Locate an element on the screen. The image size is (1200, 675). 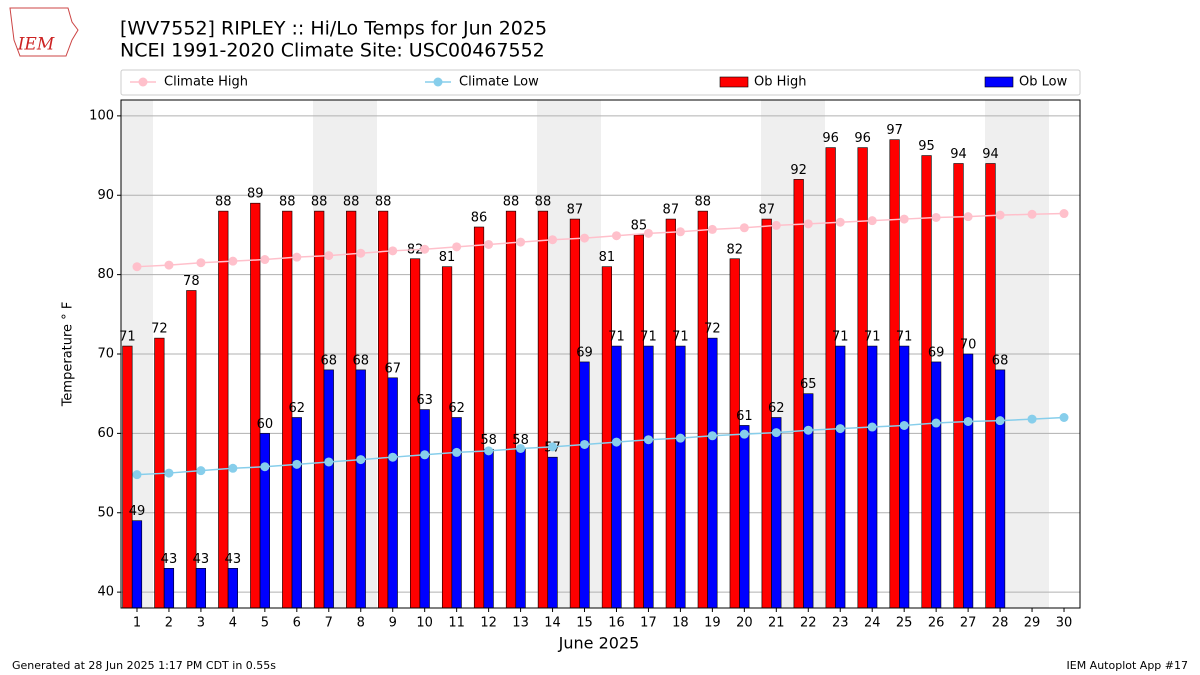
x-tick-label: 3 is located at coordinates (201, 623).